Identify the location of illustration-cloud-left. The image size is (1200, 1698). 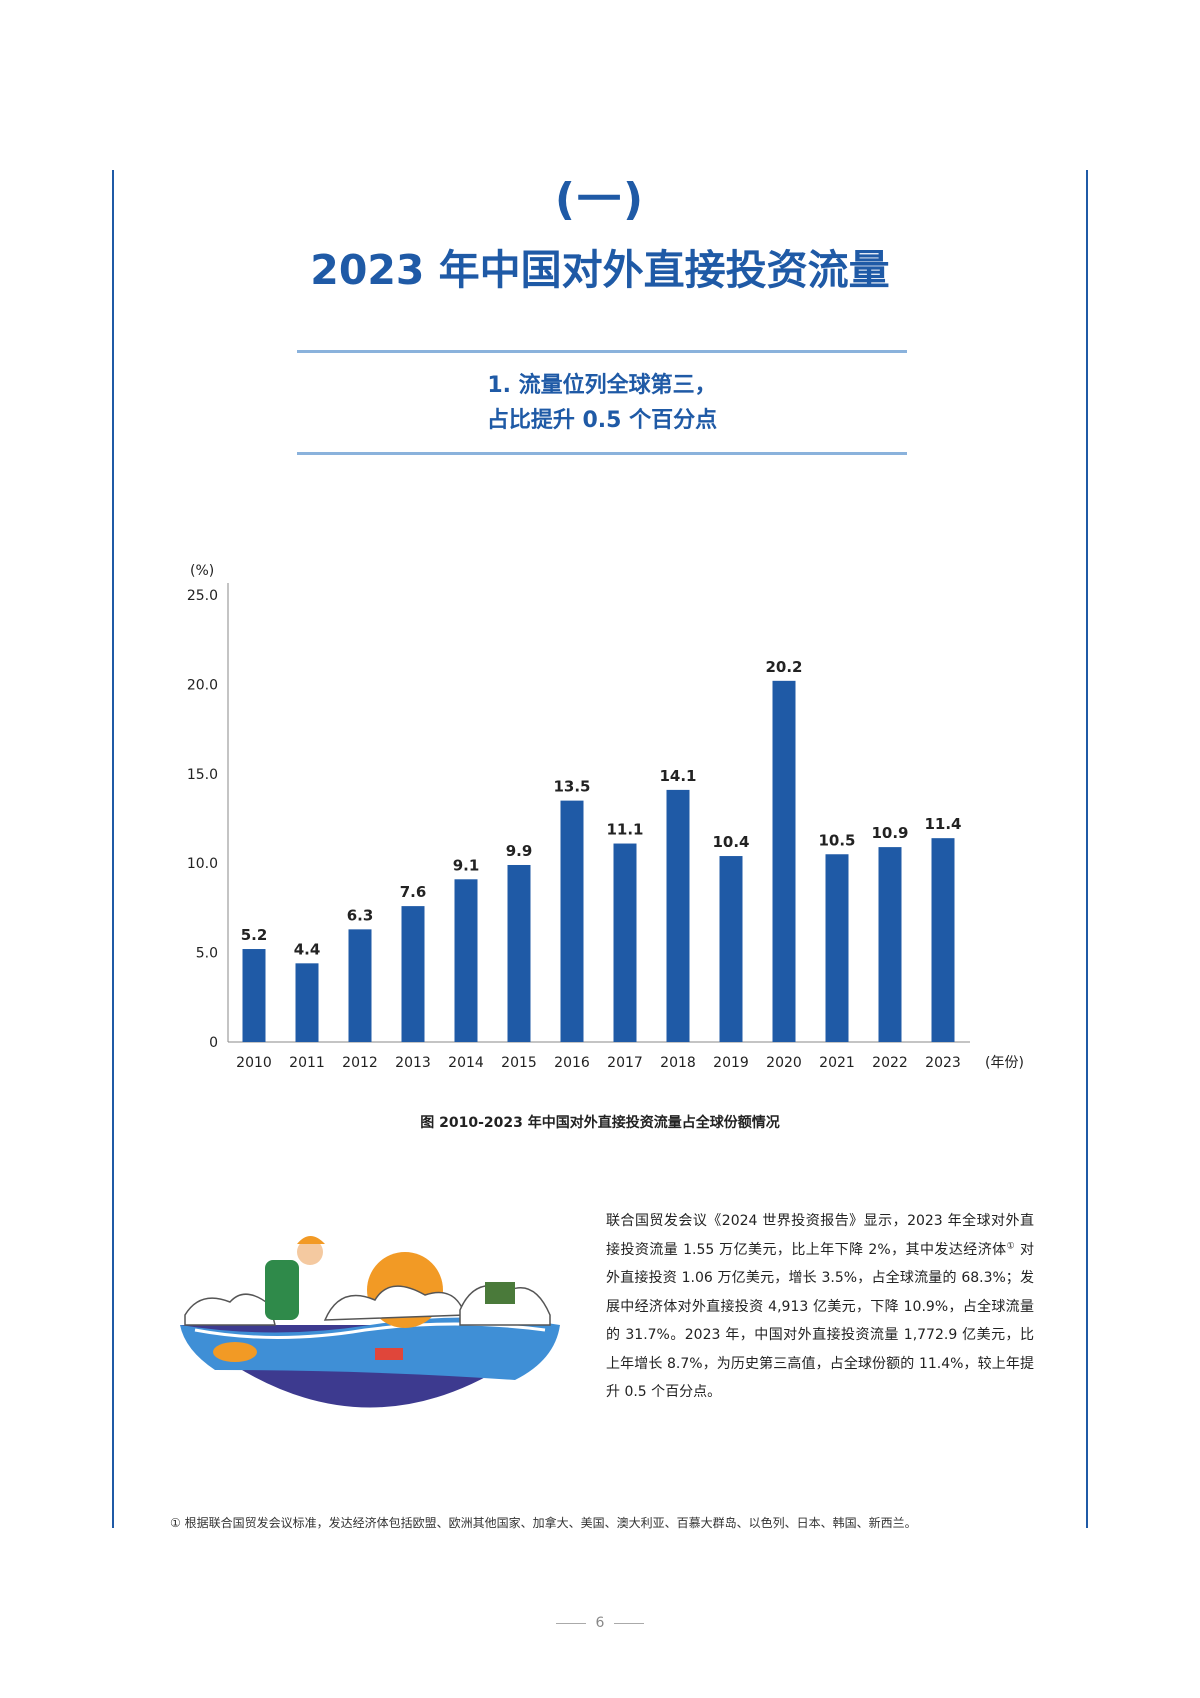
(230, 1309).